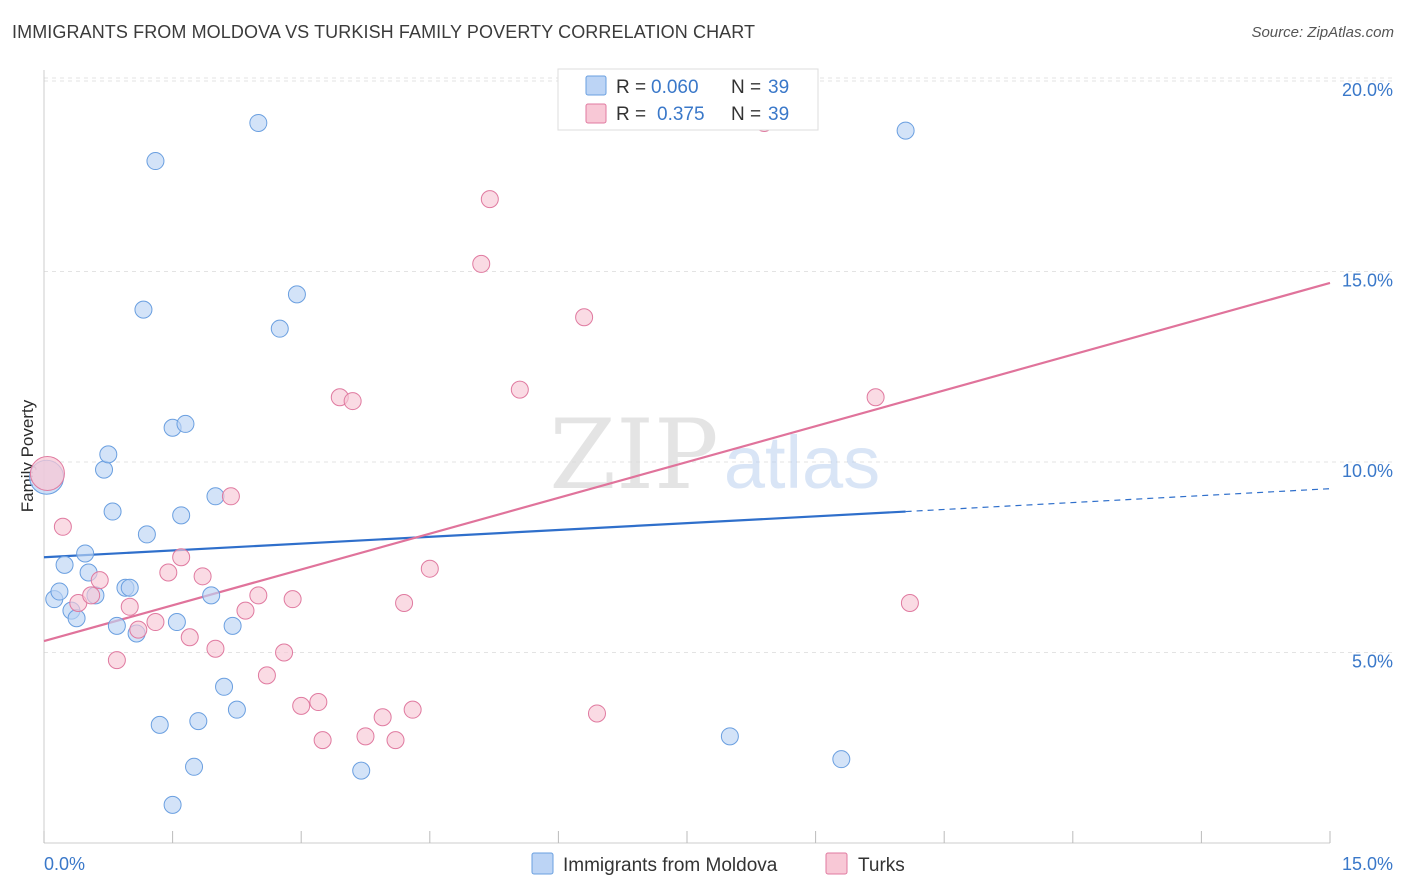 This screenshot has width=1406, height=892. What do you see at coordinates (688, 99) in the screenshot?
I see `stats-legend: R = 0.060 N = 39 R = 0.375 N = 39` at bounding box center [688, 99].